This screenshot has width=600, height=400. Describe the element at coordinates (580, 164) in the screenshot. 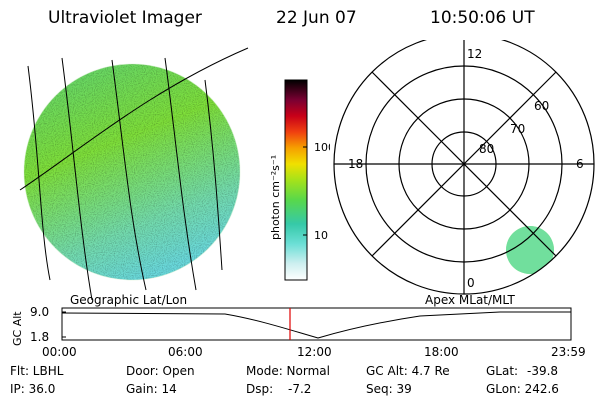

I see `mlt-label-6: 6` at that location.